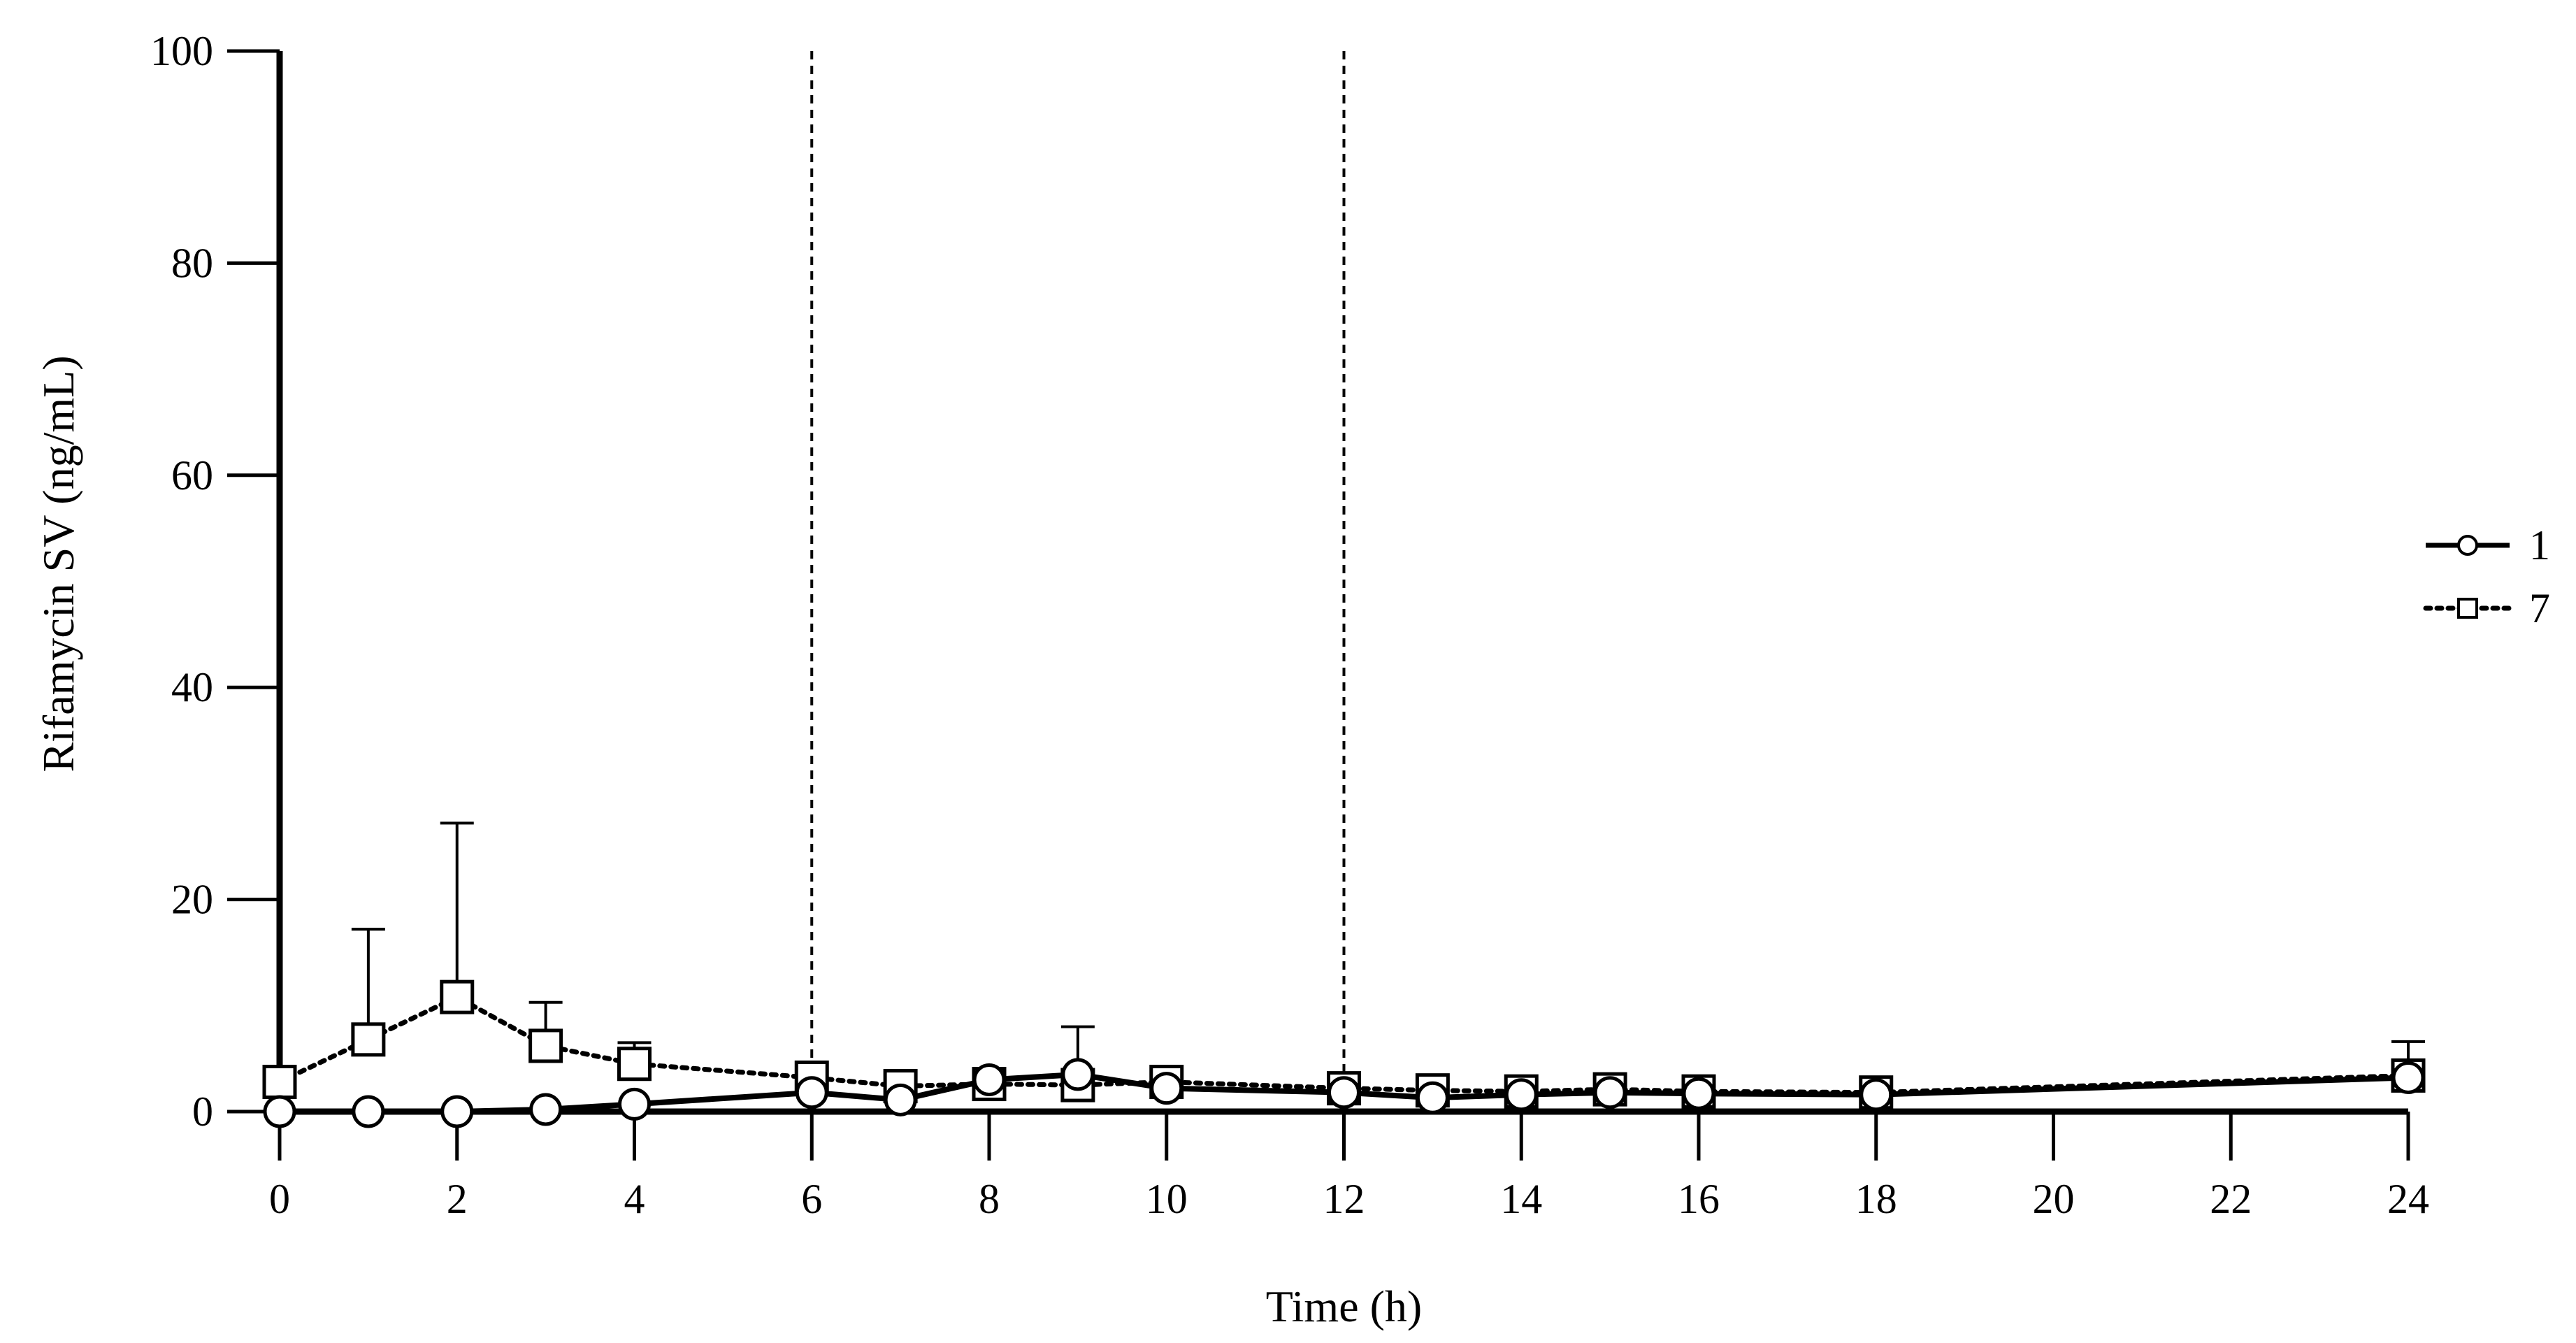 Image resolution: width=2576 pixels, height=1343 pixels. I want to click on x-tick-label: 22, so click(2231, 1199).